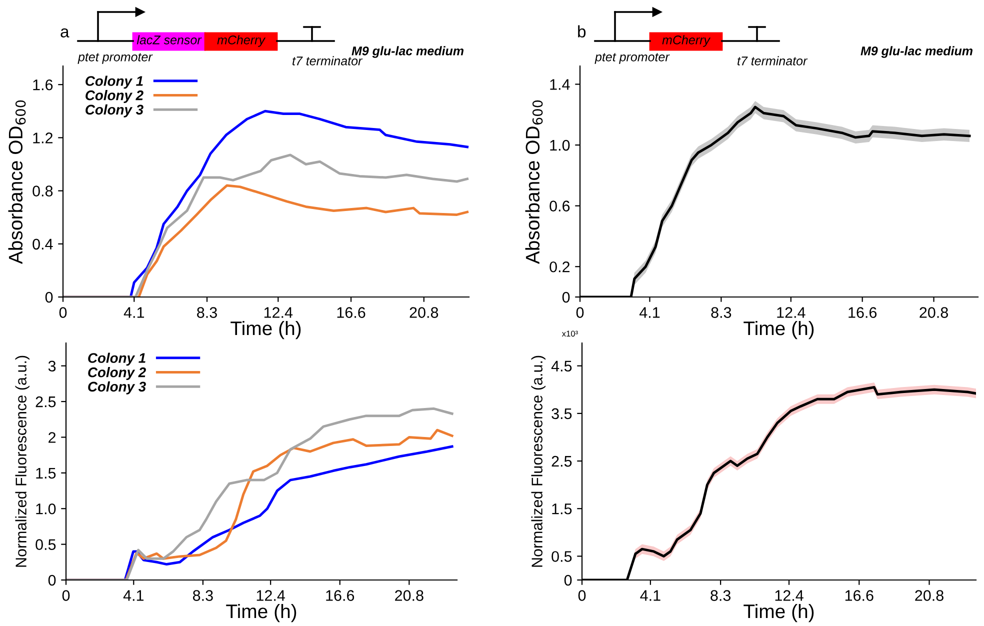 The width and height of the screenshot is (984, 626). Describe the element at coordinates (42, 244) in the screenshot. I see `y-tick-label: 0.4` at that location.